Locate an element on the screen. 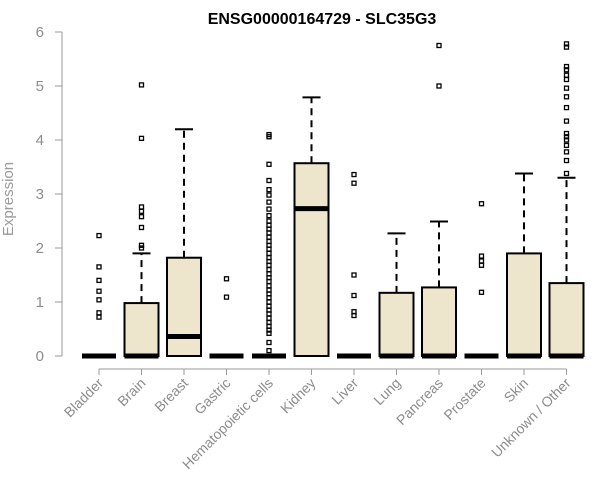  x-tick-label: Kidney is located at coordinates (298, 396).